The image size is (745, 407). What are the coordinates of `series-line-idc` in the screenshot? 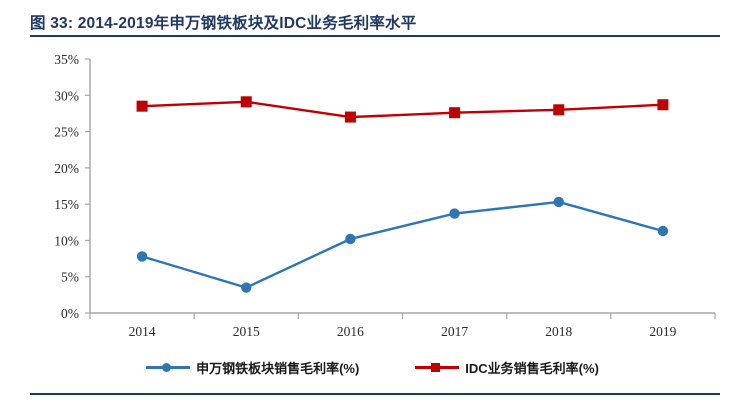 It's located at (402, 109).